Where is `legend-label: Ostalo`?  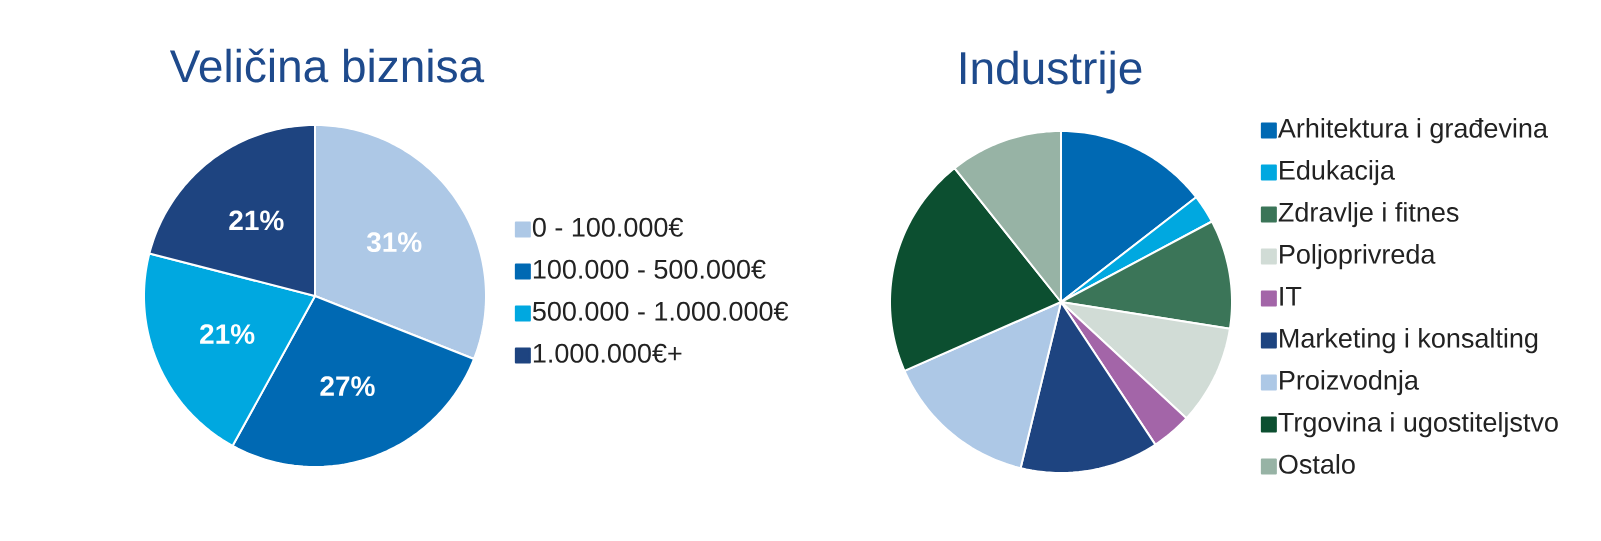
legend-label: Ostalo is located at coordinates (1317, 464).